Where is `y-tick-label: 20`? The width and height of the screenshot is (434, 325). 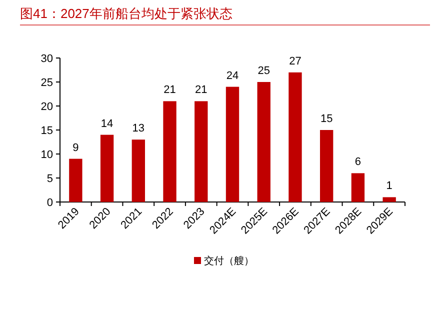 y-tick-label: 20 is located at coordinates (46, 107).